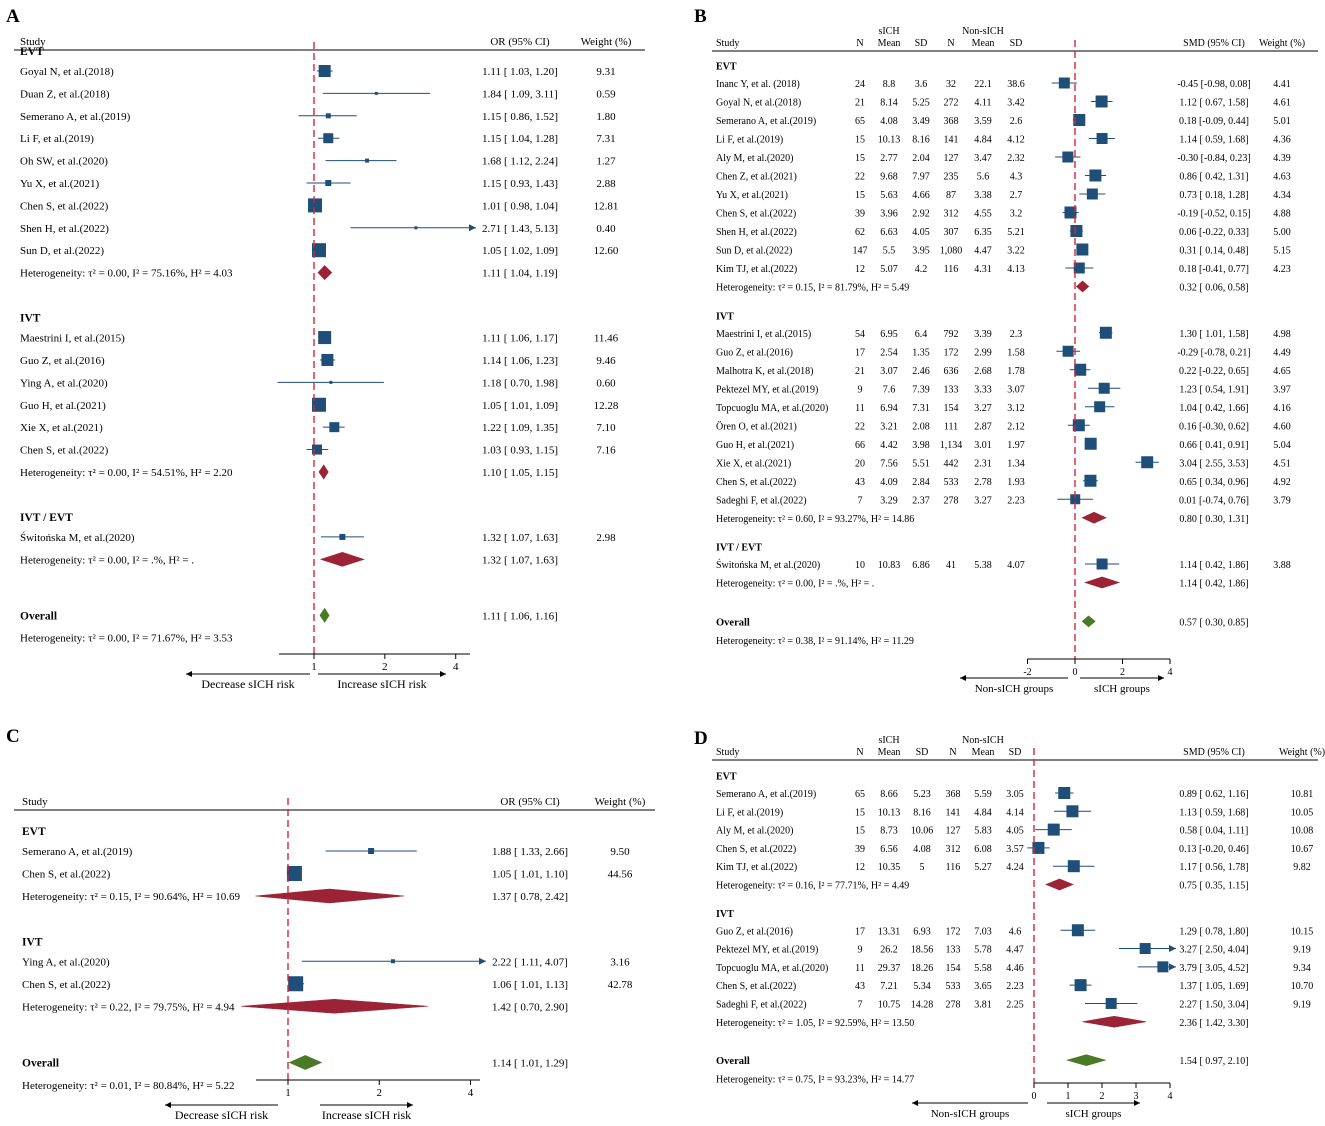 The width and height of the screenshot is (1325, 1126). Describe the element at coordinates (768, 565) in the screenshot. I see `study-name: Świtońska M, et al.(2020)` at that location.